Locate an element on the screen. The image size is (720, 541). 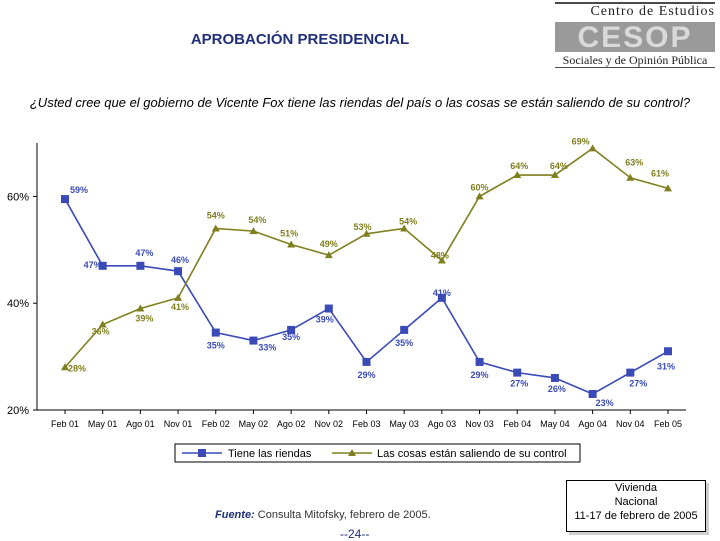
x-tick-label: May 01 is located at coordinates (103, 424).